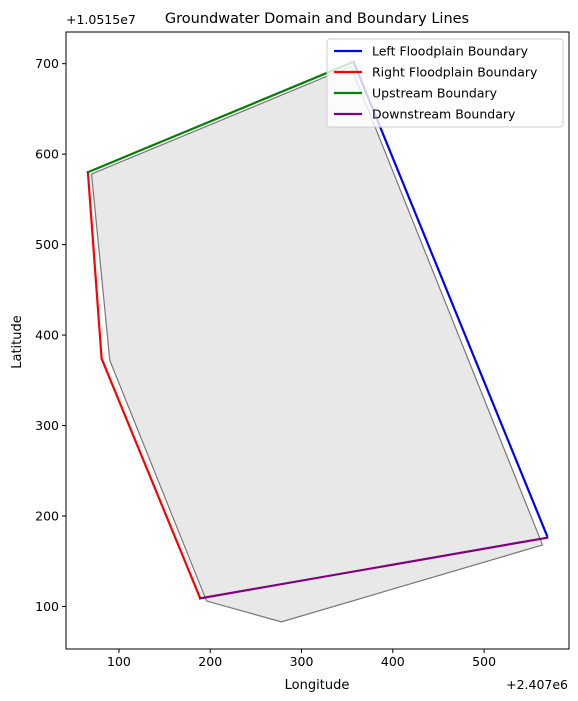 This screenshot has height=701, width=578. Describe the element at coordinates (47, 63) in the screenshot. I see `y-tick-label: 700` at that location.